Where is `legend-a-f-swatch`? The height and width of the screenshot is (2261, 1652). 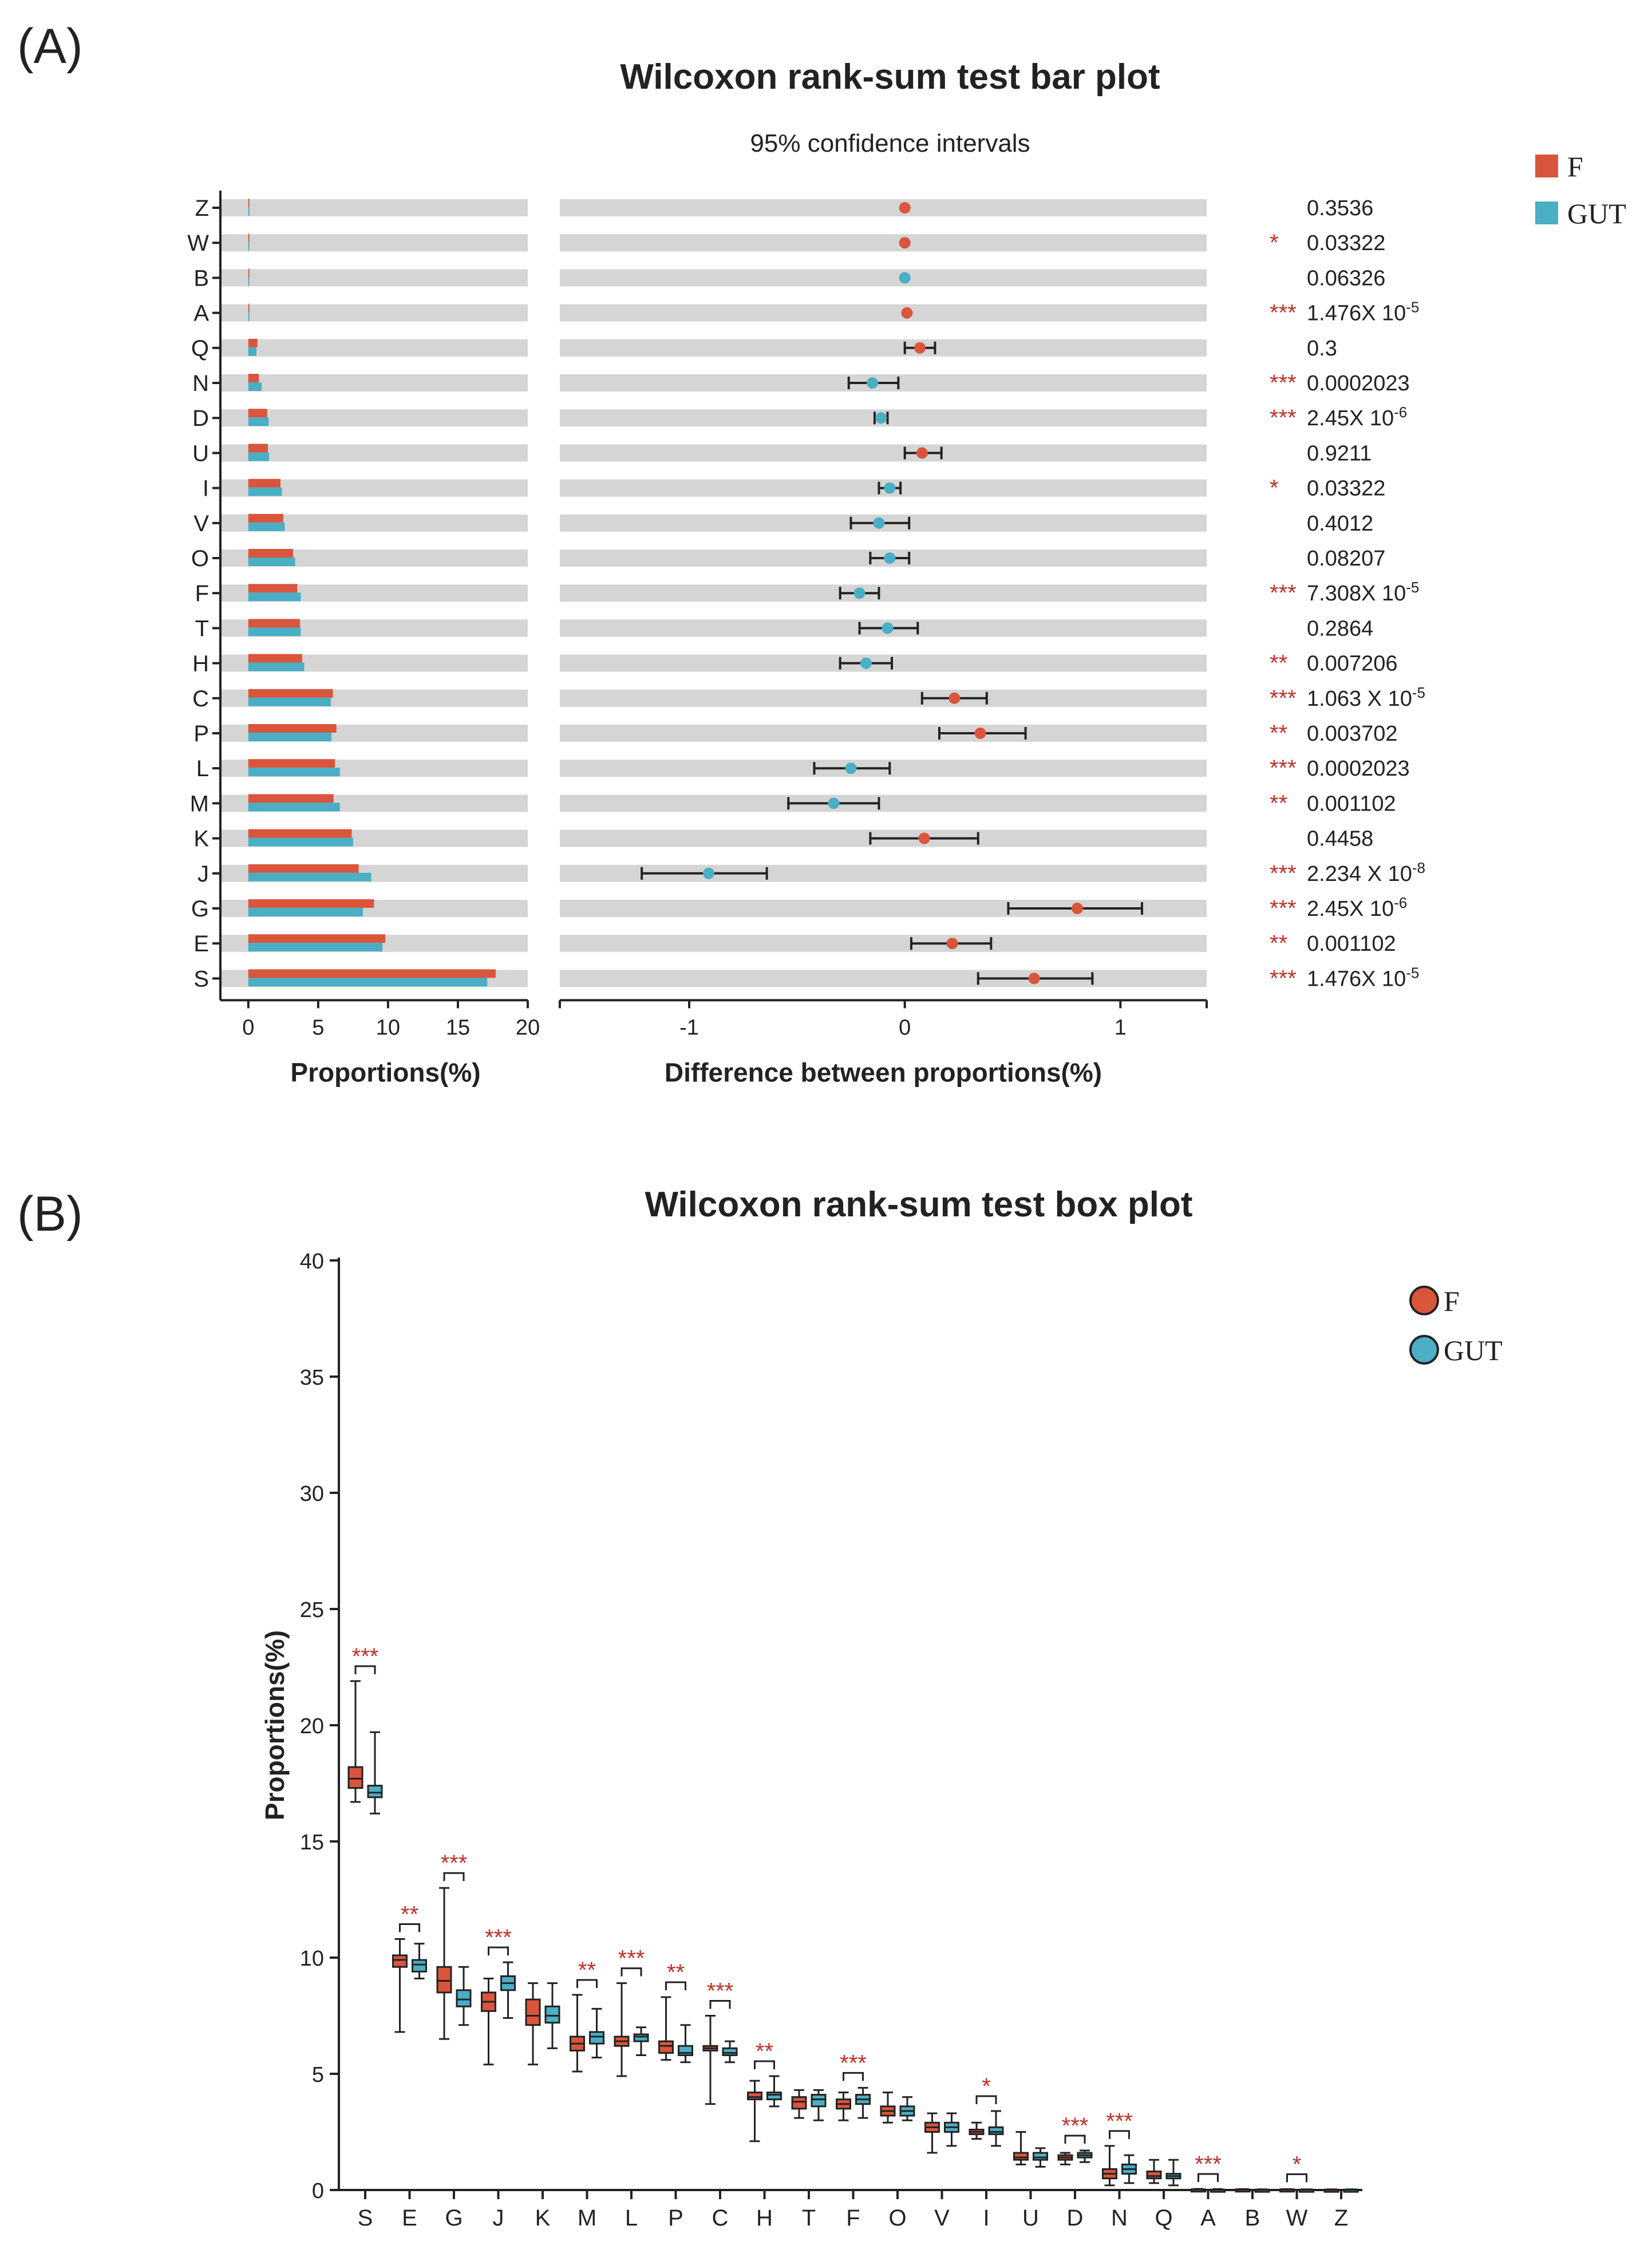 legend-a-f-swatch is located at coordinates (1546, 166).